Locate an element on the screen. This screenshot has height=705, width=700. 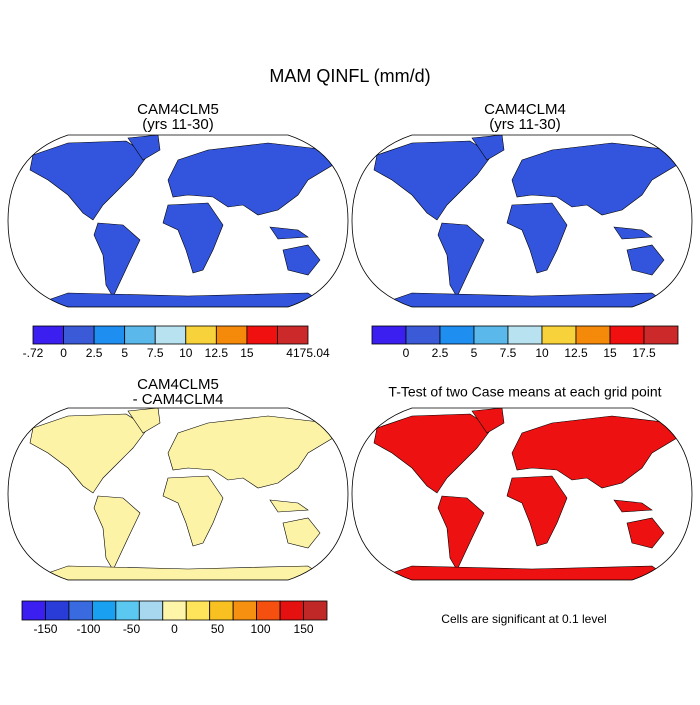
colorbar-label: 17.5 is located at coordinates (644, 353).